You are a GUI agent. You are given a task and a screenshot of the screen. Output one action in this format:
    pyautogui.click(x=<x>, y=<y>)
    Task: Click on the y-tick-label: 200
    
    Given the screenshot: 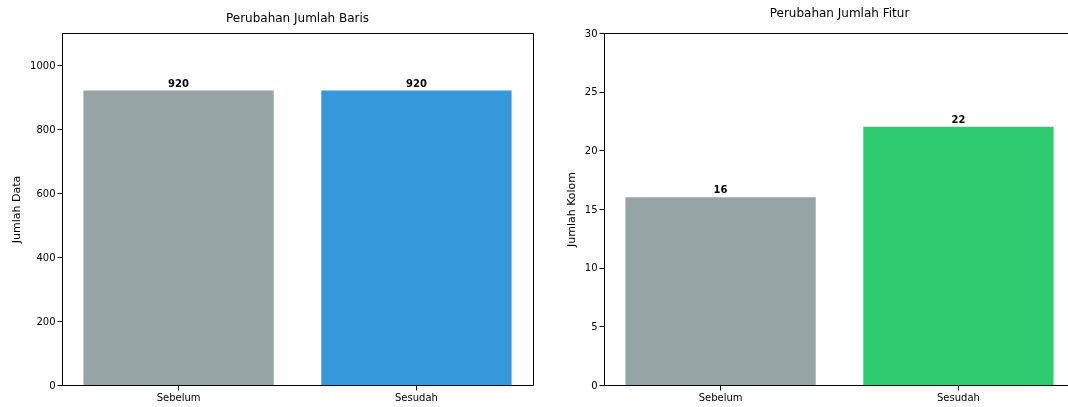 What is the action you would take?
    pyautogui.click(x=46, y=321)
    